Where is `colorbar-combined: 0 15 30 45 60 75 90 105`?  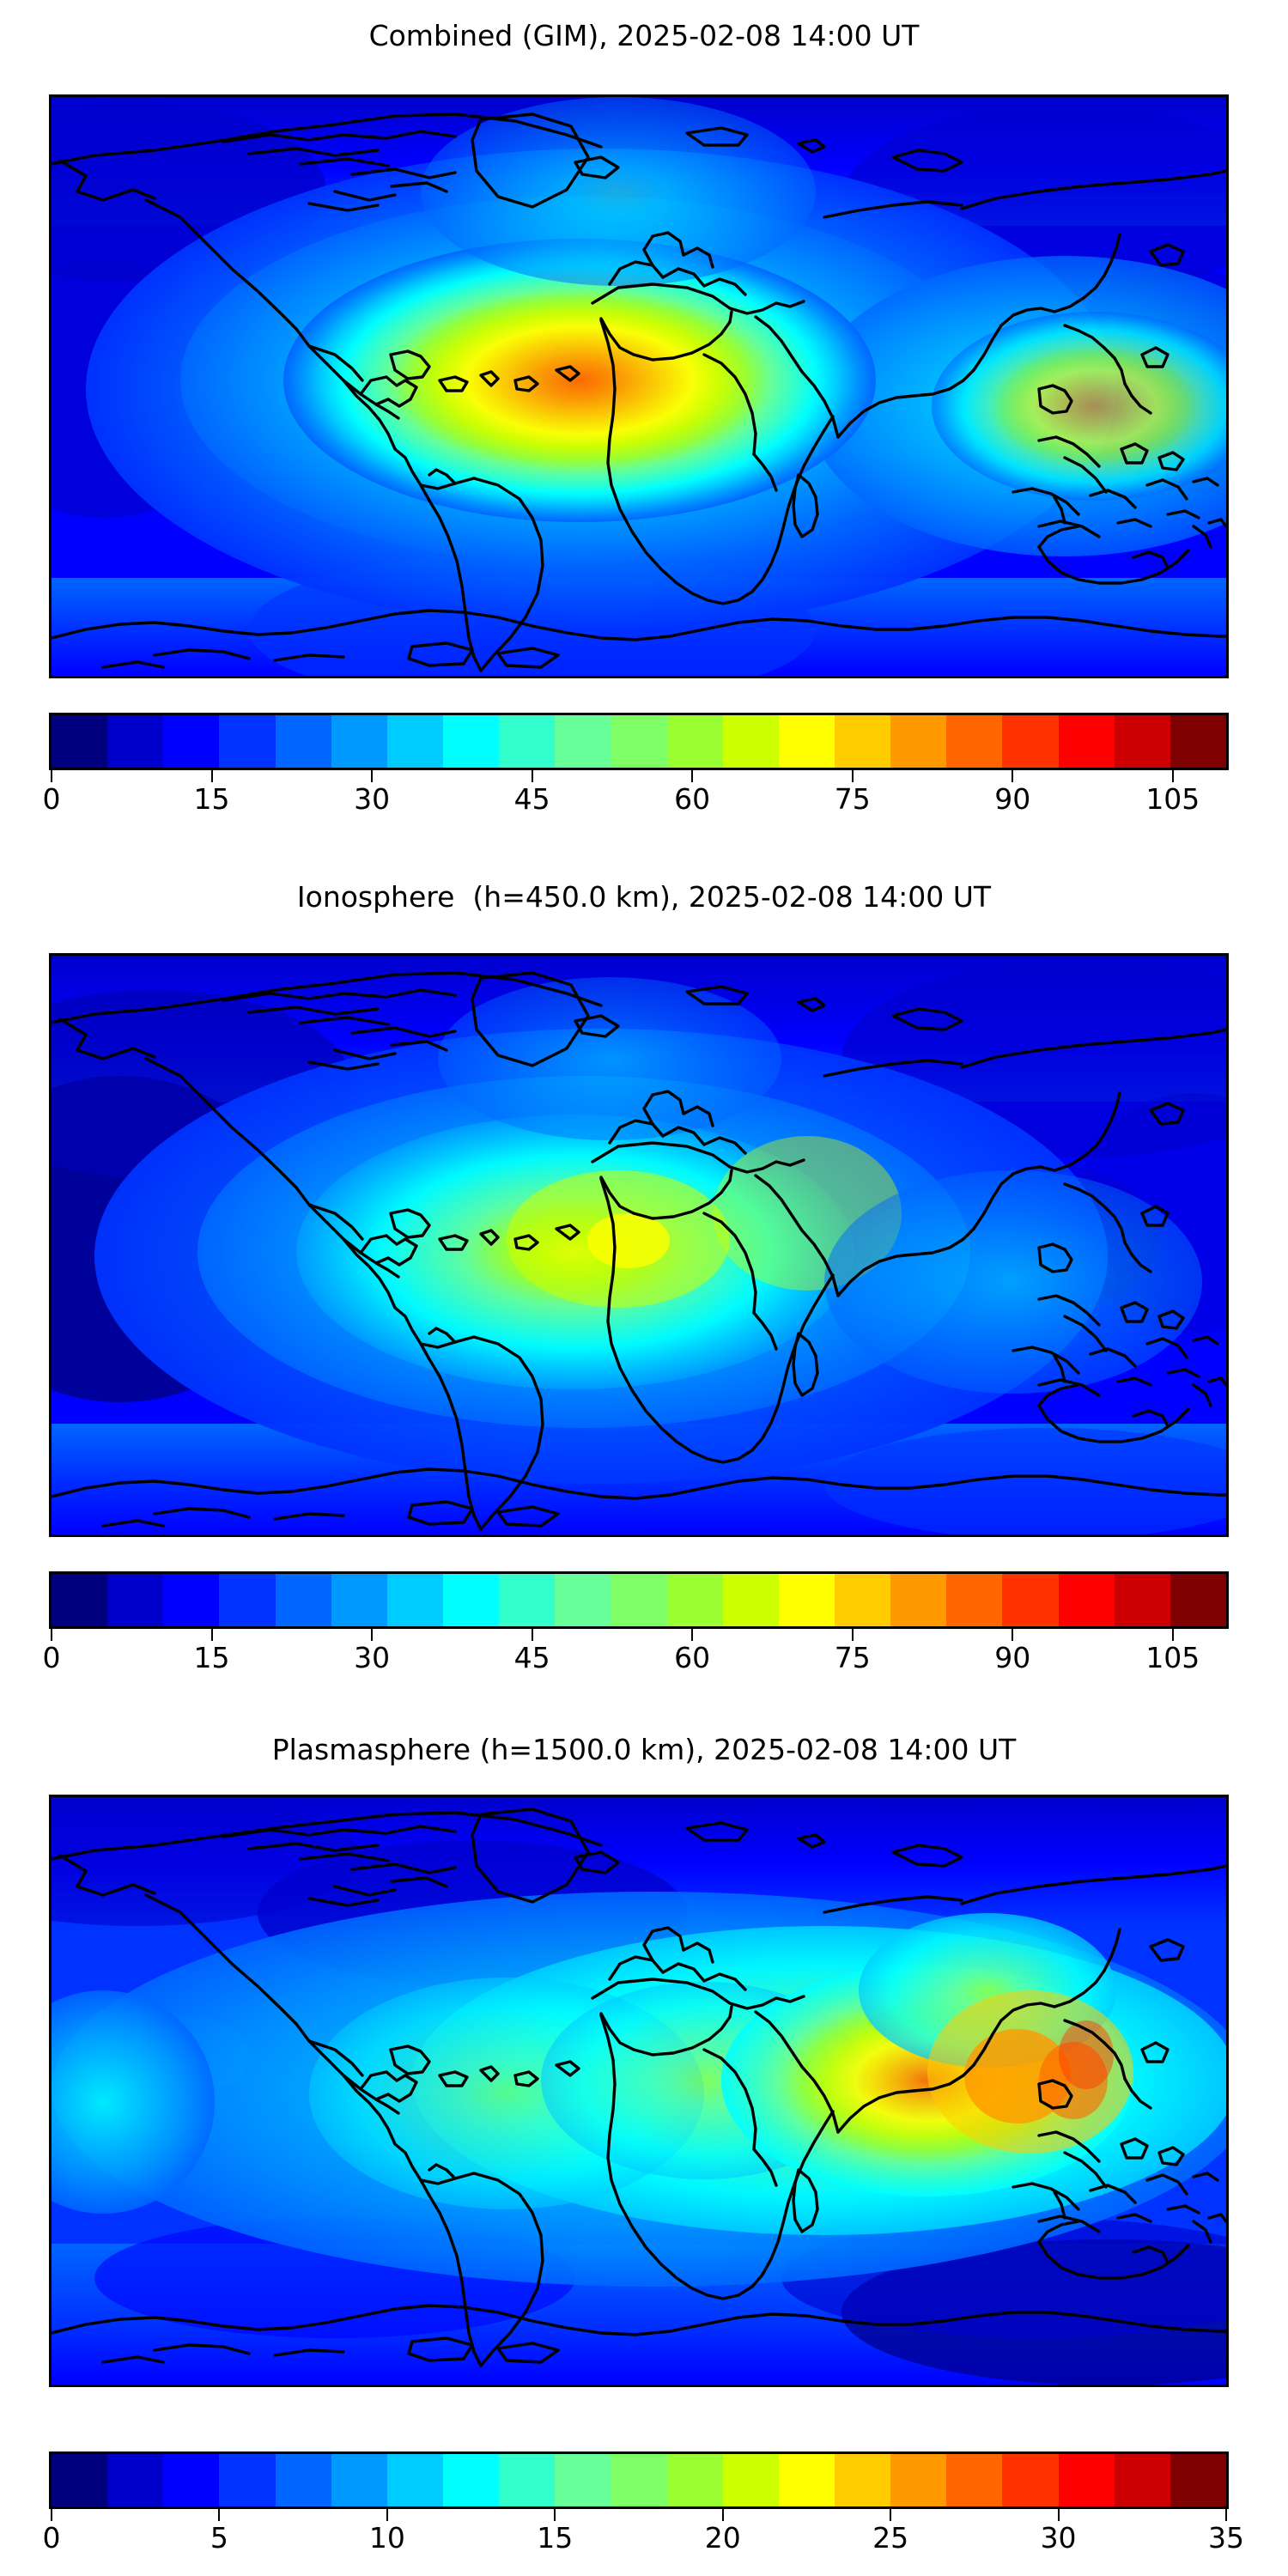 colorbar-combined: 0 15 30 45 60 75 90 105 is located at coordinates (636, 766).